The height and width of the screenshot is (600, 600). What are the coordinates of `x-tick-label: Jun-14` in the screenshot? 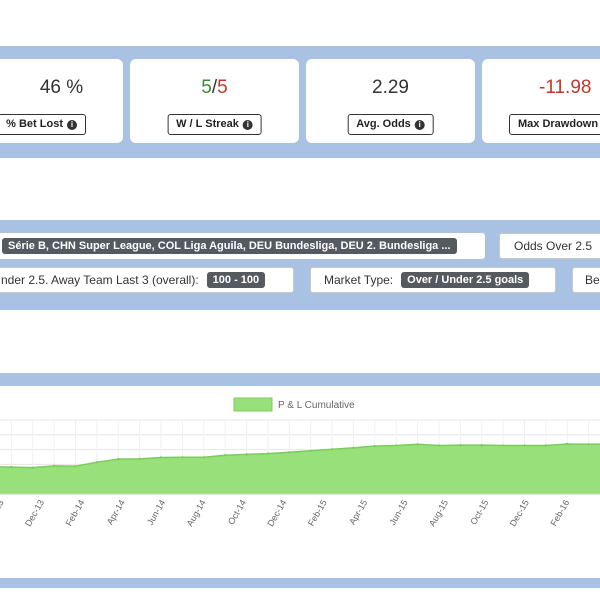 It's located at (156, 512).